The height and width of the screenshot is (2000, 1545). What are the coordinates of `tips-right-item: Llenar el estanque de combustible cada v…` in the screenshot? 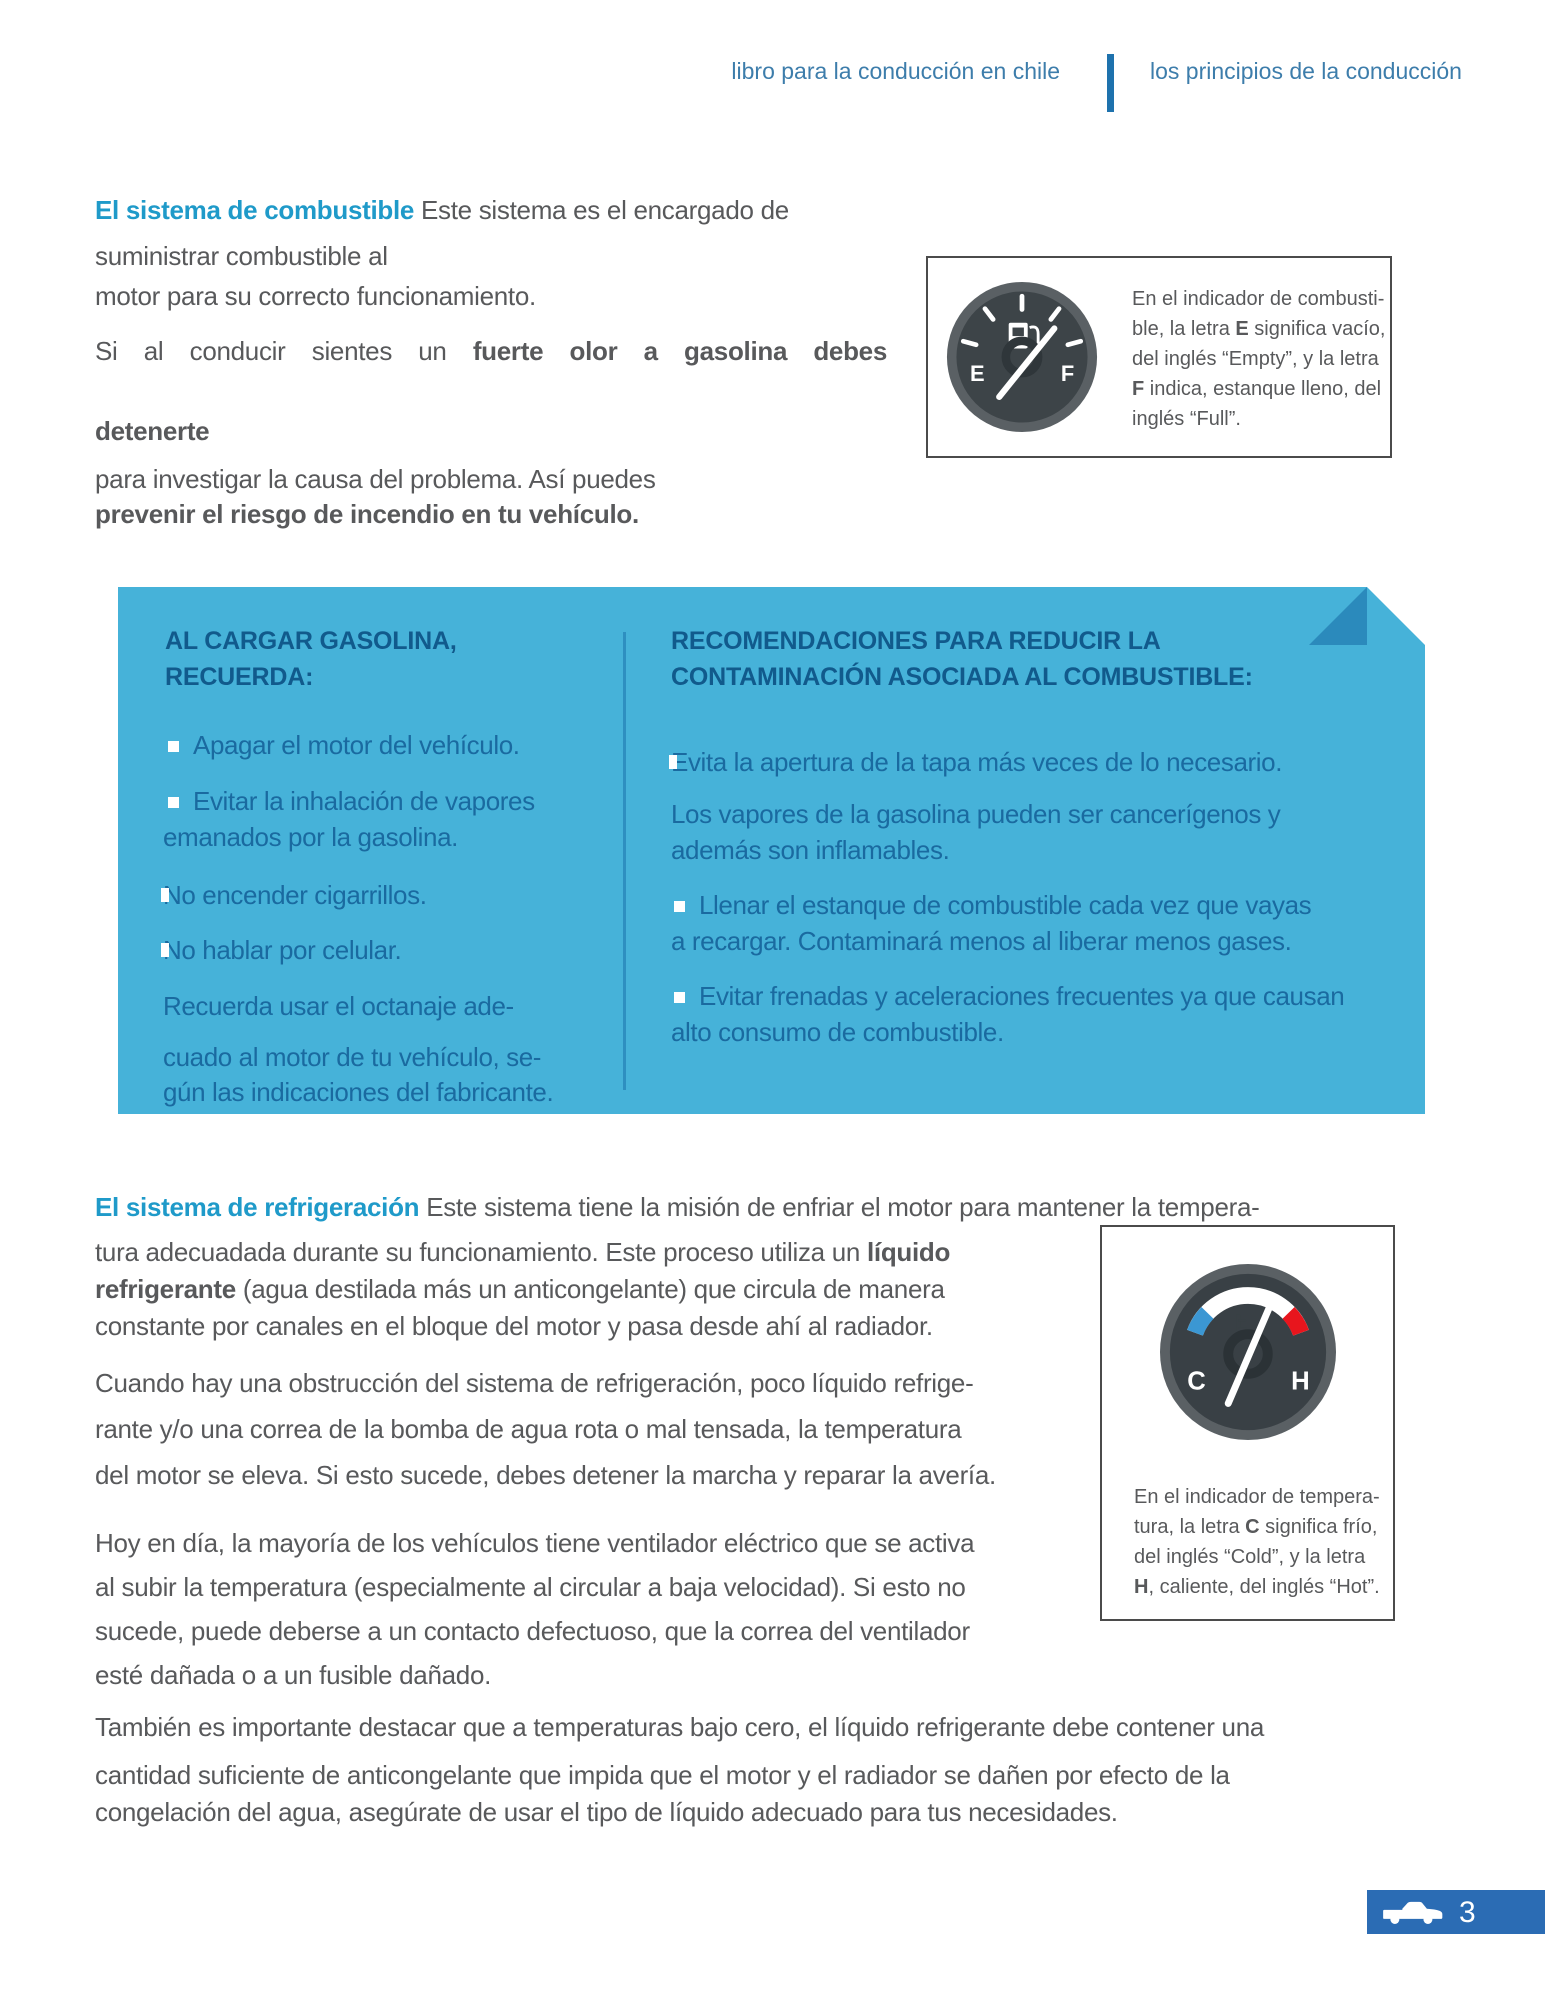 It's located at (993, 905).